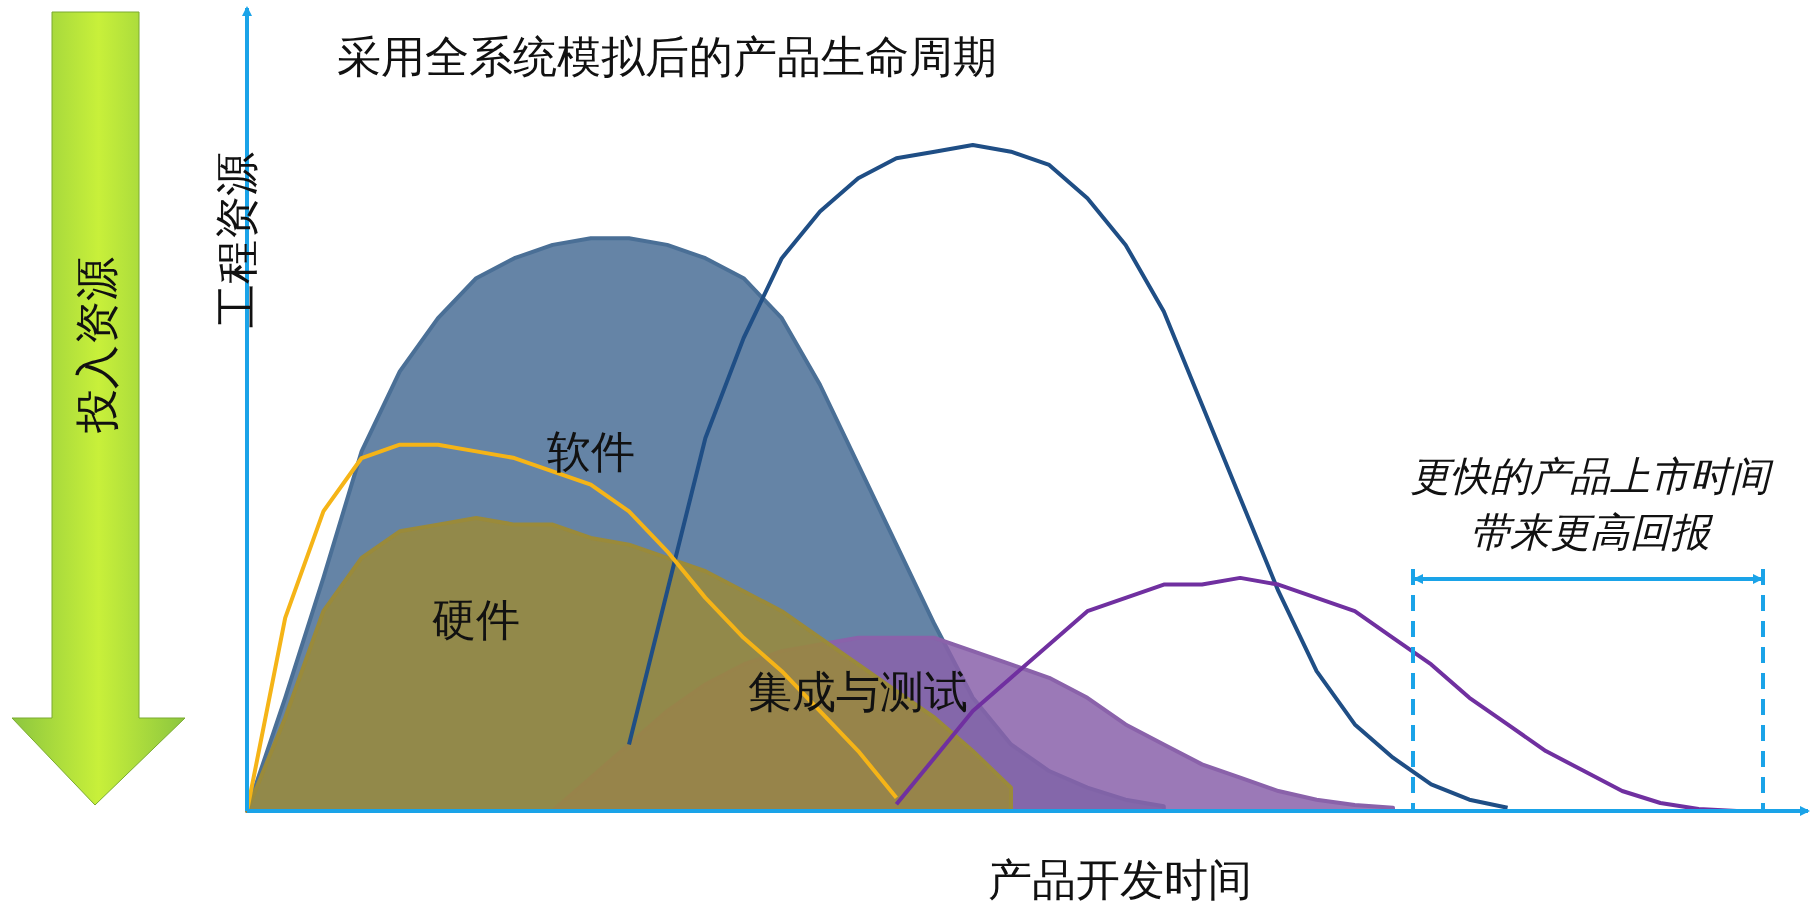  I want to click on annotation: 带来更高回报, so click(1592, 532).